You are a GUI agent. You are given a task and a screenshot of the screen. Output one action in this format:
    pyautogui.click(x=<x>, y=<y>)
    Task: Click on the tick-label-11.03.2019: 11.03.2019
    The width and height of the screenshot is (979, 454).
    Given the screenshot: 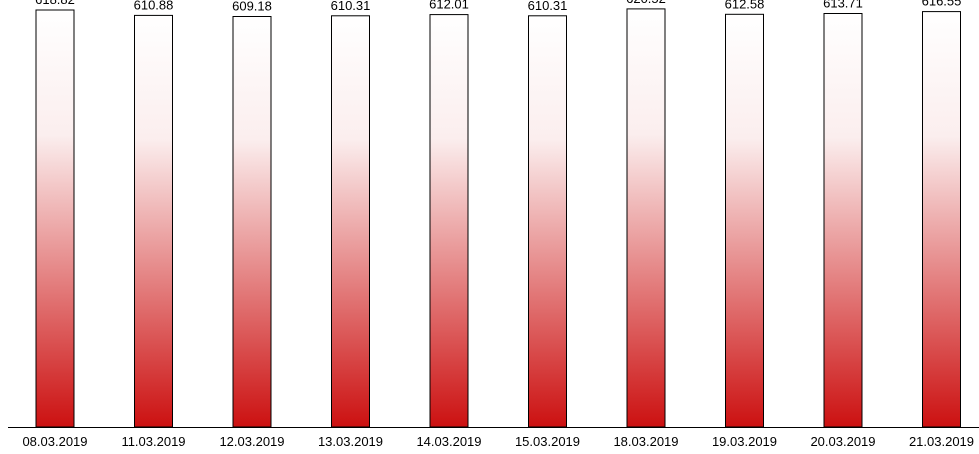 What is the action you would take?
    pyautogui.click(x=153, y=441)
    